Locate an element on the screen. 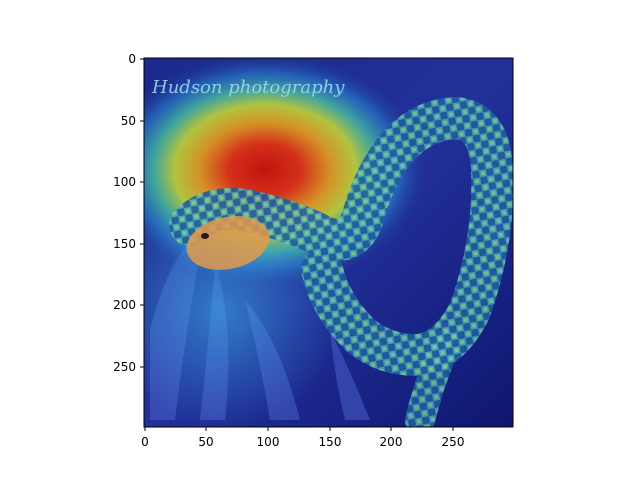  x-tick-label: 0 is located at coordinates (145, 442).